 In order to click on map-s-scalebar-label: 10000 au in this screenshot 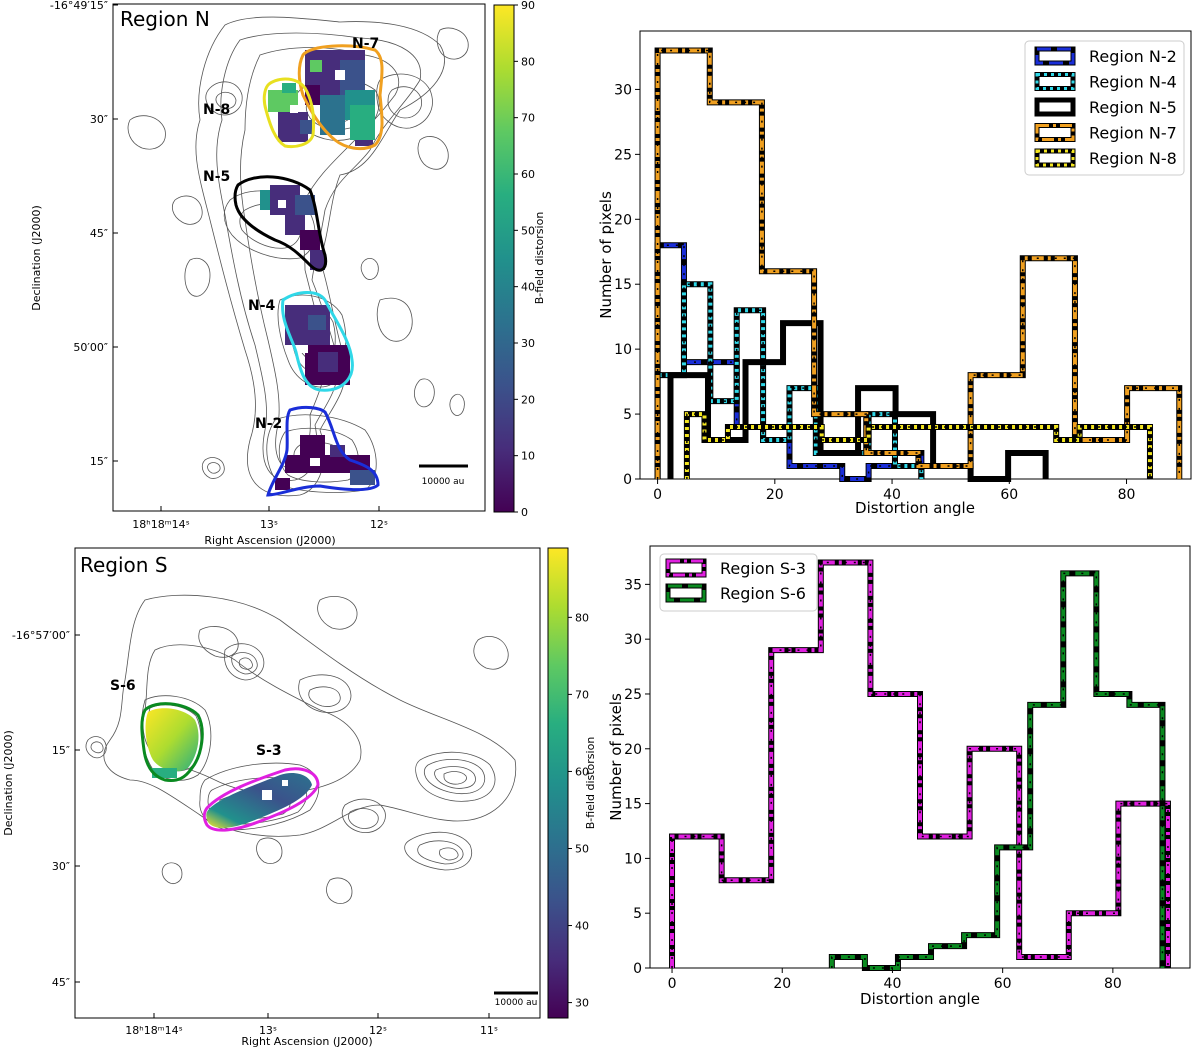, I will do `click(516, 1003)`.